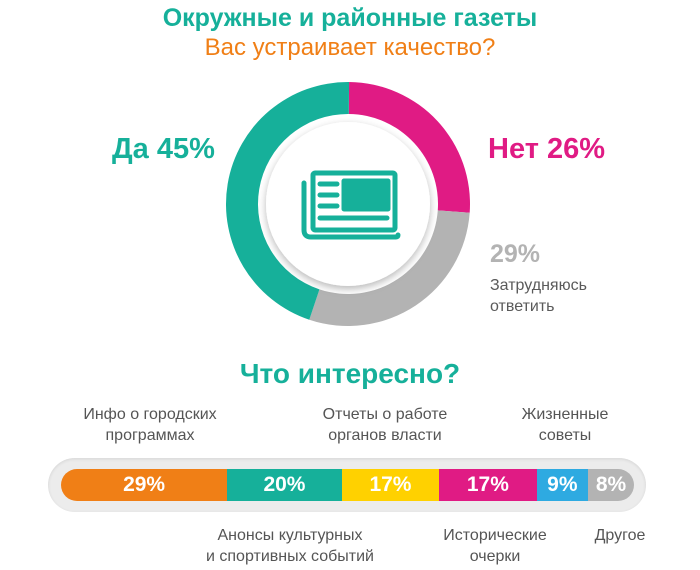 Image resolution: width=700 pixels, height=570 pixels. I want to click on bar-segment-label: 9%, so click(562, 484).